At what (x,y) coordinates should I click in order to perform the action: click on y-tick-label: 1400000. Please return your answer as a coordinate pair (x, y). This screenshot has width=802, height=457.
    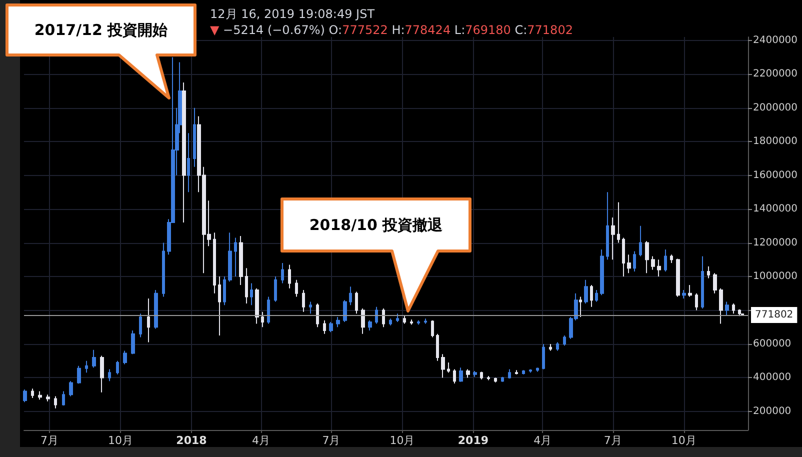
    Looking at the image, I should click on (775, 209).